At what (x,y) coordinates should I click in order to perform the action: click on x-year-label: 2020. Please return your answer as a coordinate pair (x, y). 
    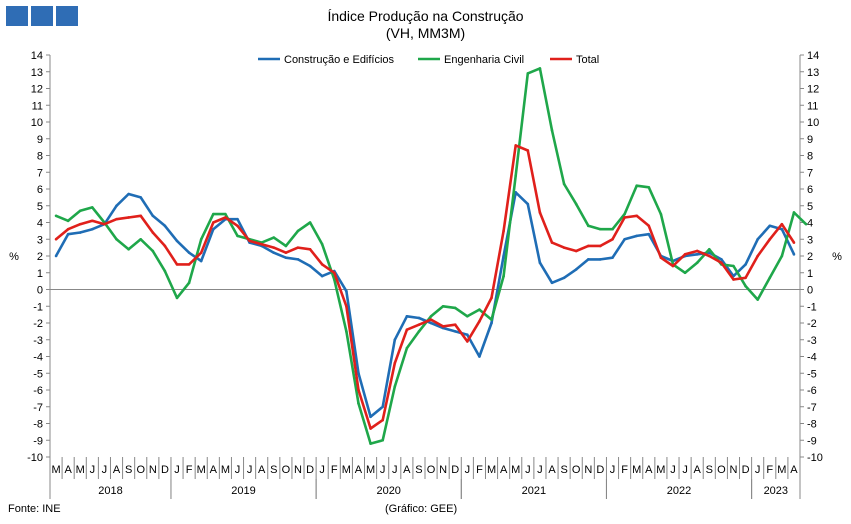
    Looking at the image, I should click on (388, 491).